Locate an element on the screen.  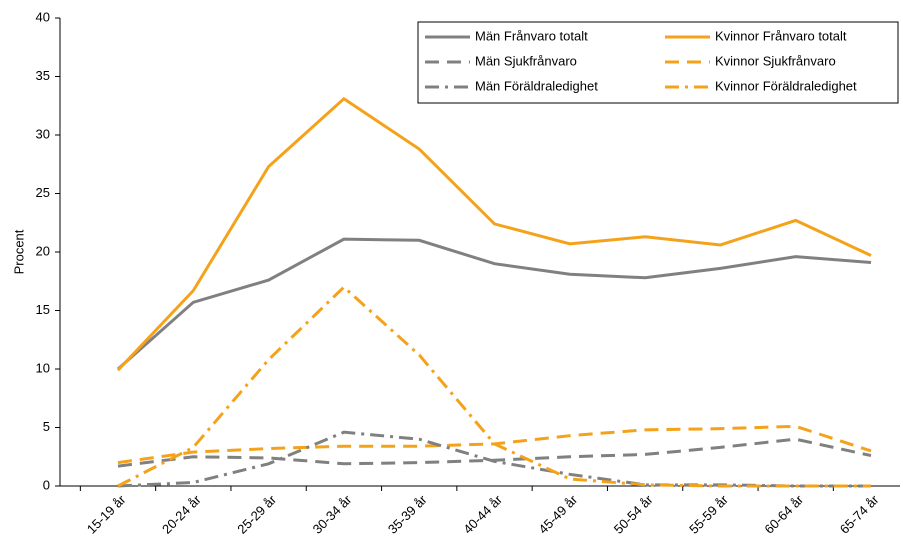
x-tick-label: 60-64 år is located at coordinates (783, 513).